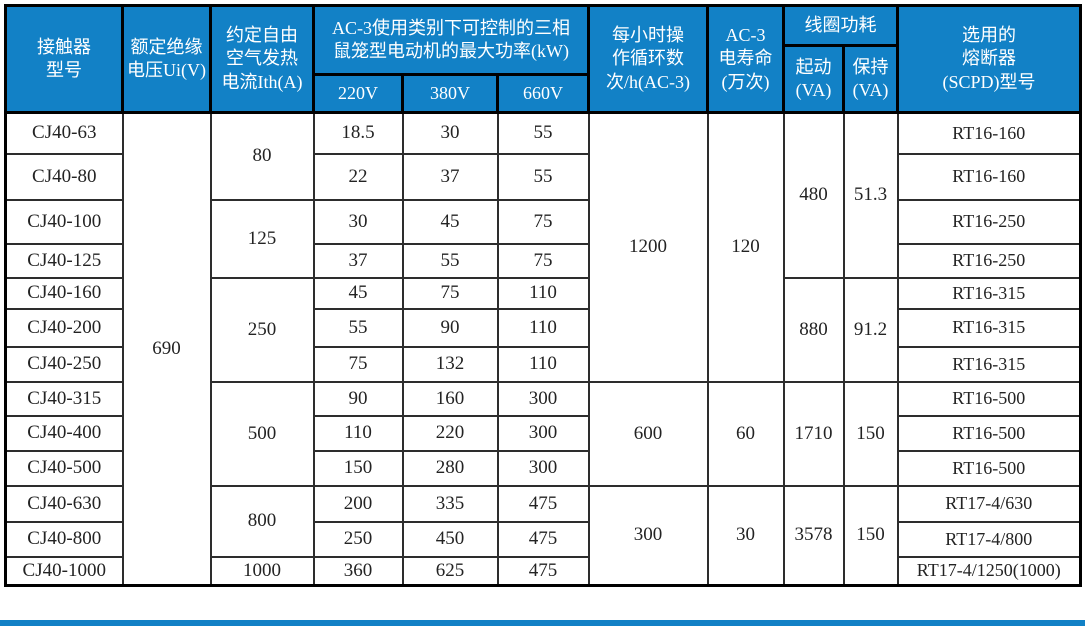 This screenshot has width=1085, height=627. What do you see at coordinates (64, 59) in the screenshot?
I see `header-model: 接触器 型号` at bounding box center [64, 59].